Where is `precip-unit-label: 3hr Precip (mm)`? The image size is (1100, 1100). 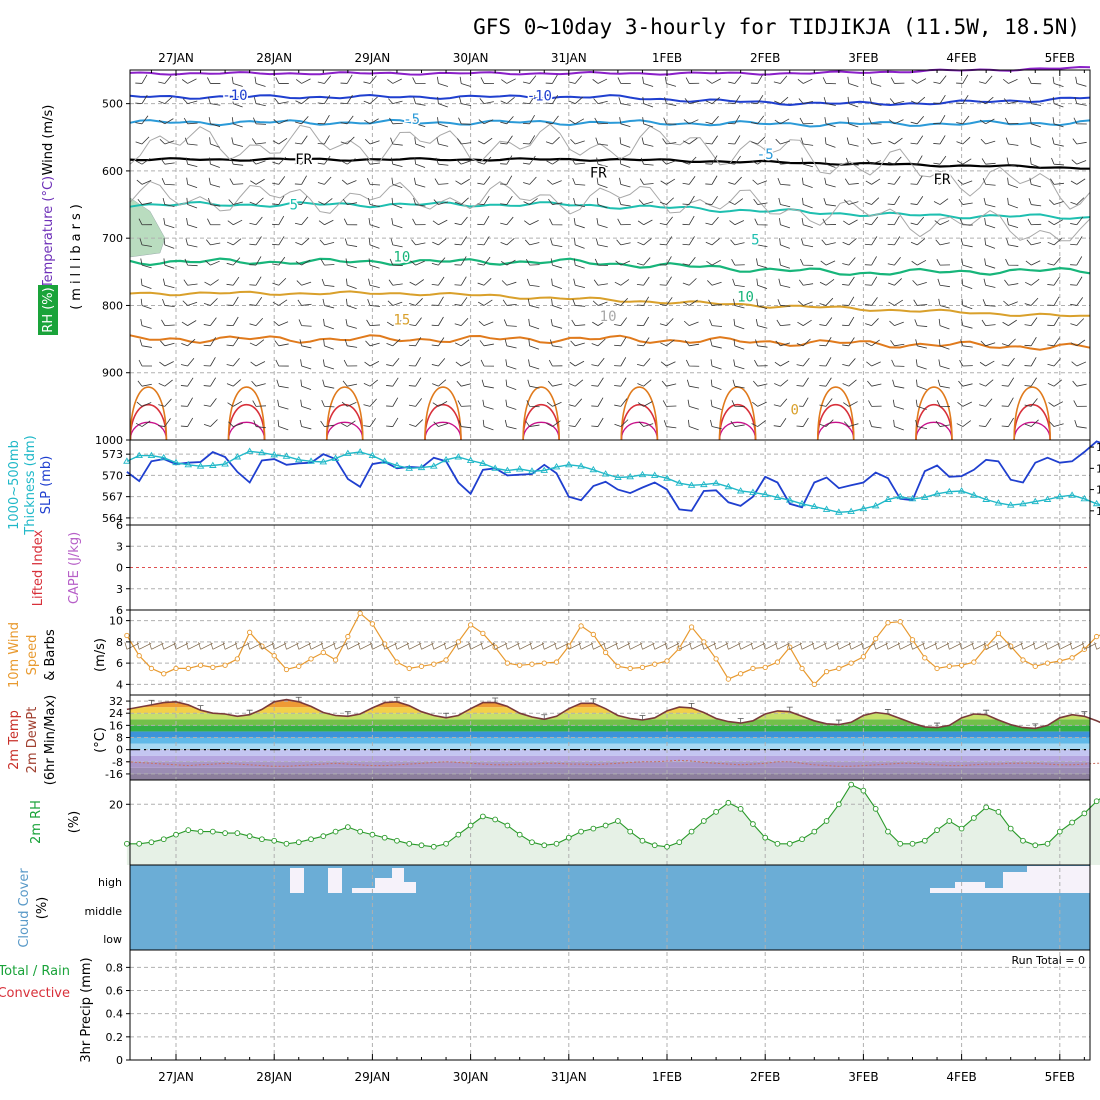 precip-unit-label: 3hr Precip (mm) is located at coordinates (86, 1009).